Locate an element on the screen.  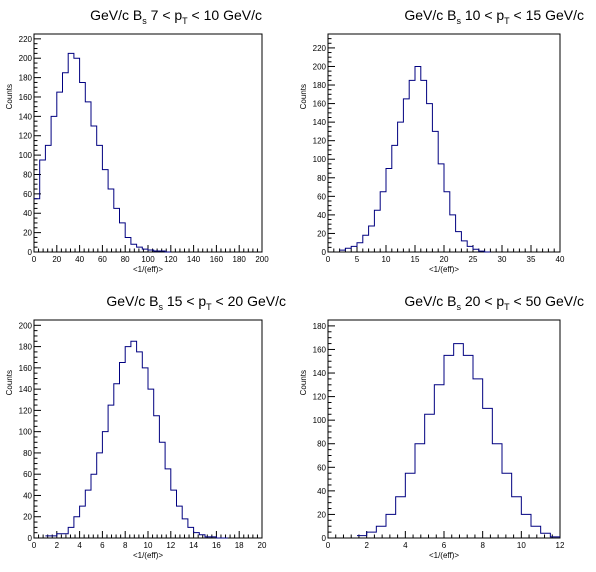
x-tick-label: 180 is located at coordinates (240, 259).